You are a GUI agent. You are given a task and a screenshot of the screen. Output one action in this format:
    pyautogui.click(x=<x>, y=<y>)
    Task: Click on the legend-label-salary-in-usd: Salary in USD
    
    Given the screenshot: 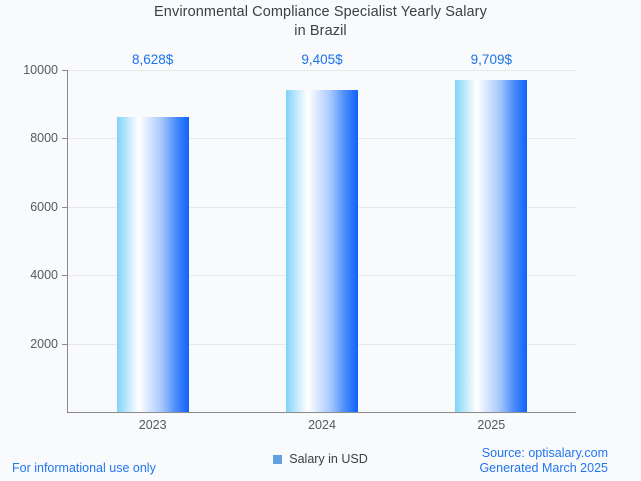 What is the action you would take?
    pyautogui.click(x=328, y=459)
    